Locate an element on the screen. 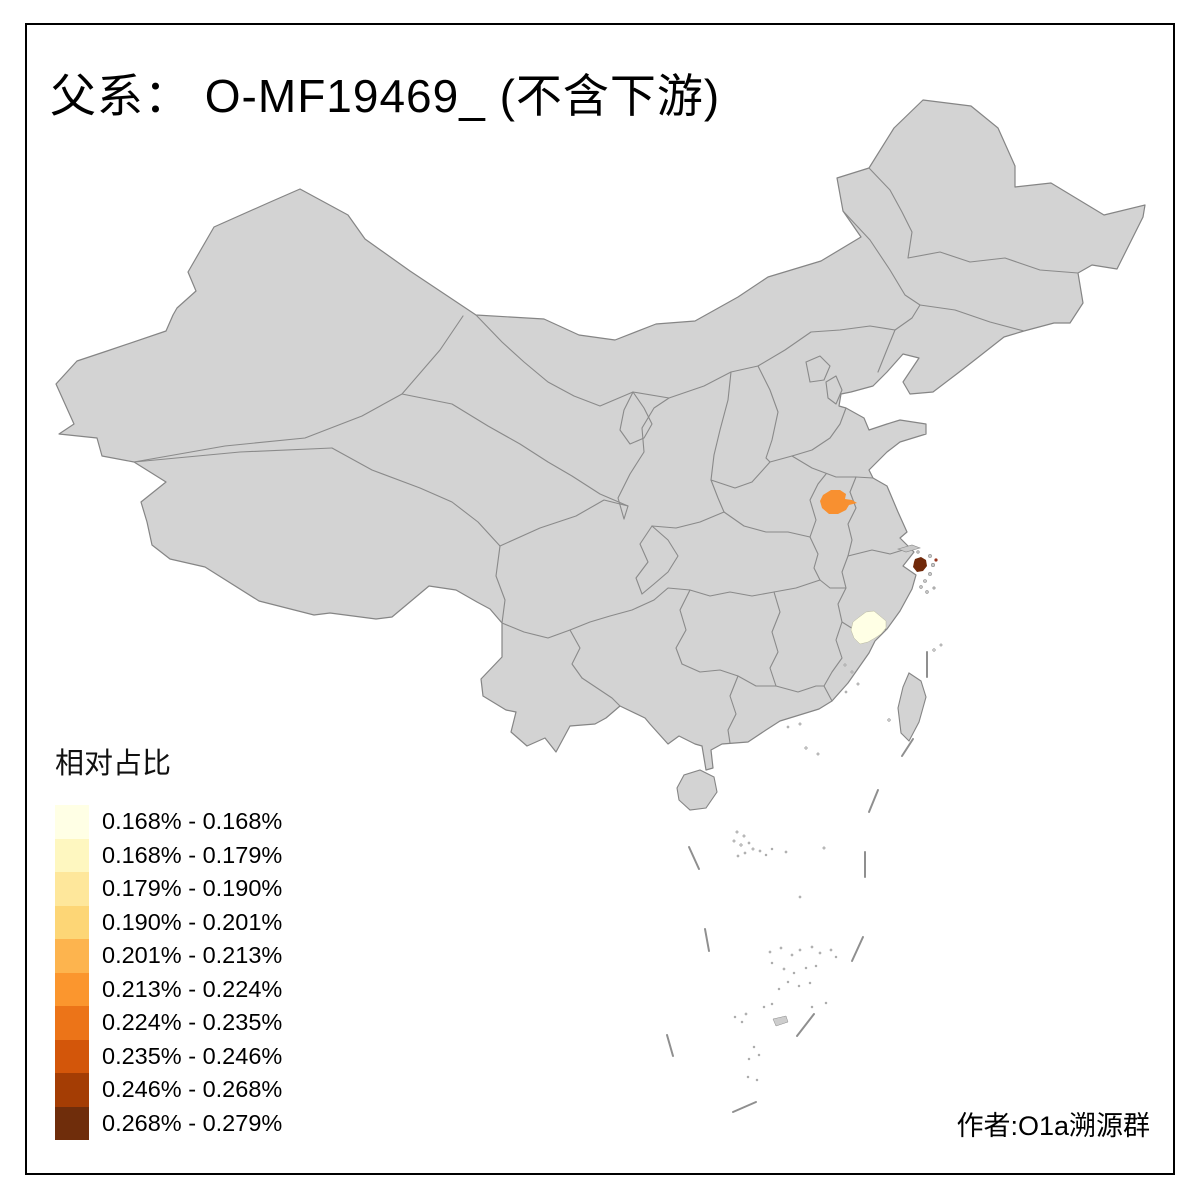 This screenshot has height=1200, width=1200. coastal-islets is located at coordinates (864, 699).